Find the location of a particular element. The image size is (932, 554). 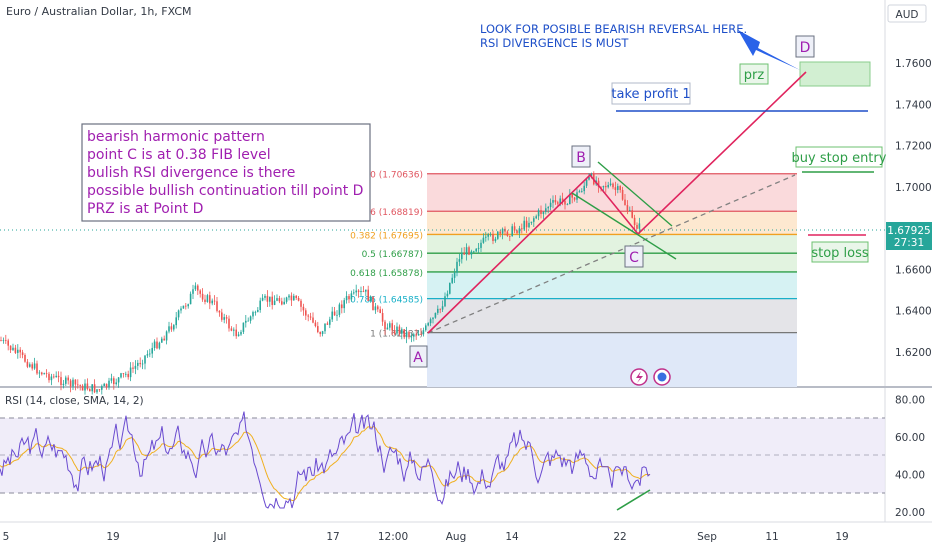

price-tick-label: 1.72000 is located at coordinates (913, 147).